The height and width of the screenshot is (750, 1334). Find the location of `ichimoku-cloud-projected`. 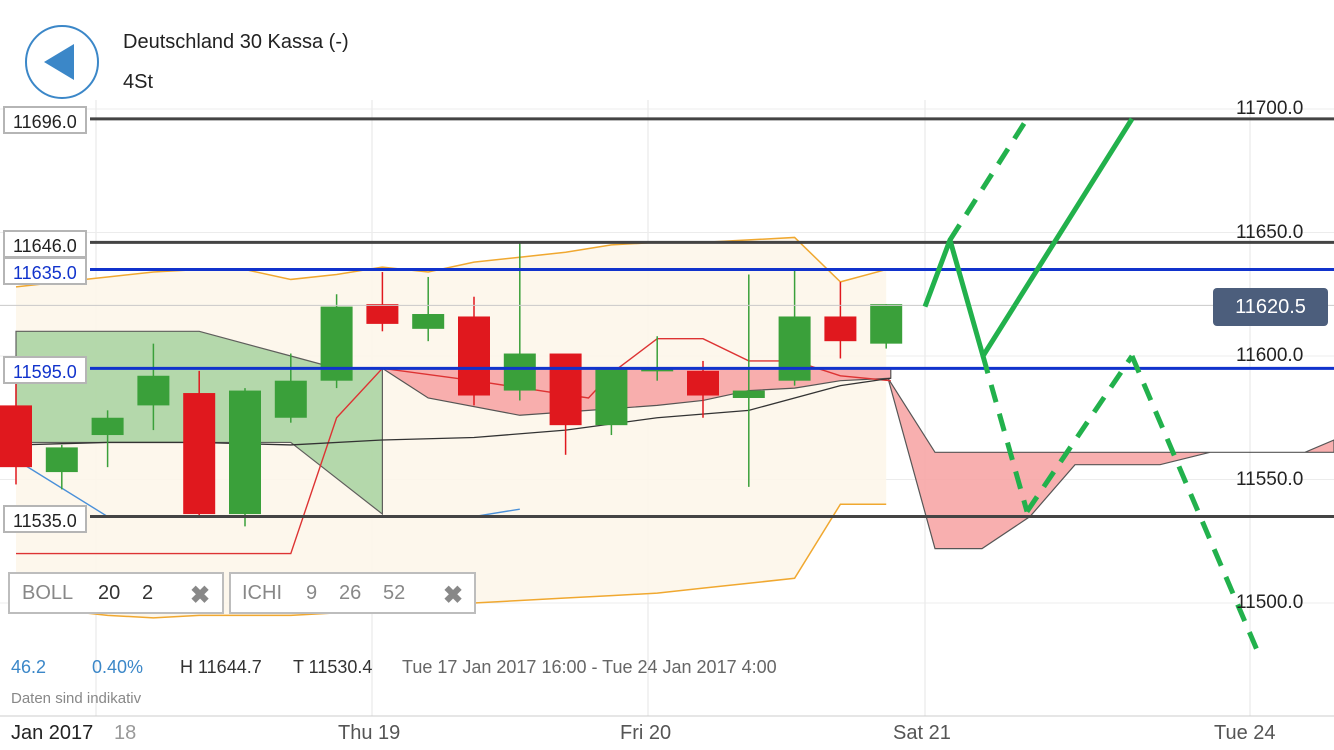

ichimoku-cloud-projected is located at coordinates (1110, 463).